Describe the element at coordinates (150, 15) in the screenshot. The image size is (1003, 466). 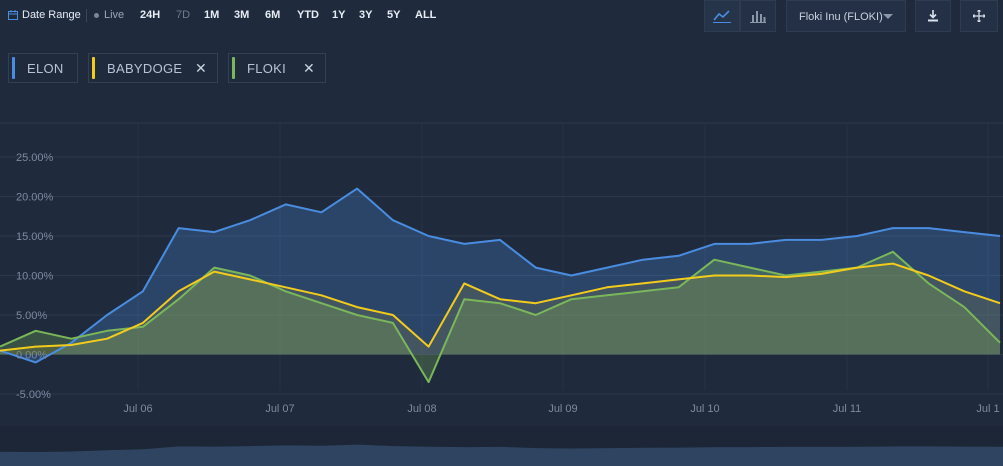
I see `range-24h: 24H` at that location.